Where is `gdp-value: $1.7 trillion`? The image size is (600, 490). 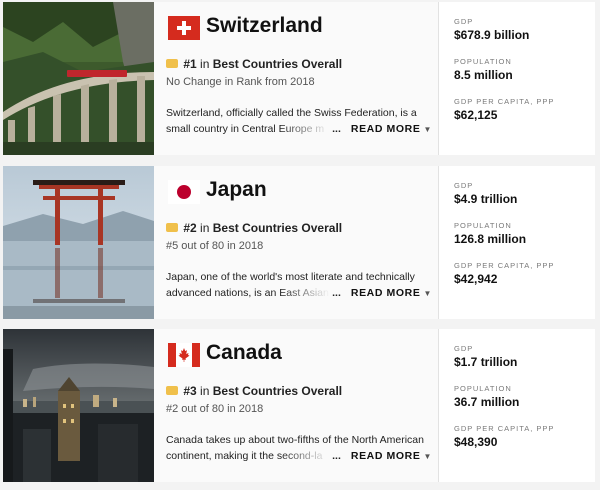 gdp-value: $1.7 trillion is located at coordinates (486, 362).